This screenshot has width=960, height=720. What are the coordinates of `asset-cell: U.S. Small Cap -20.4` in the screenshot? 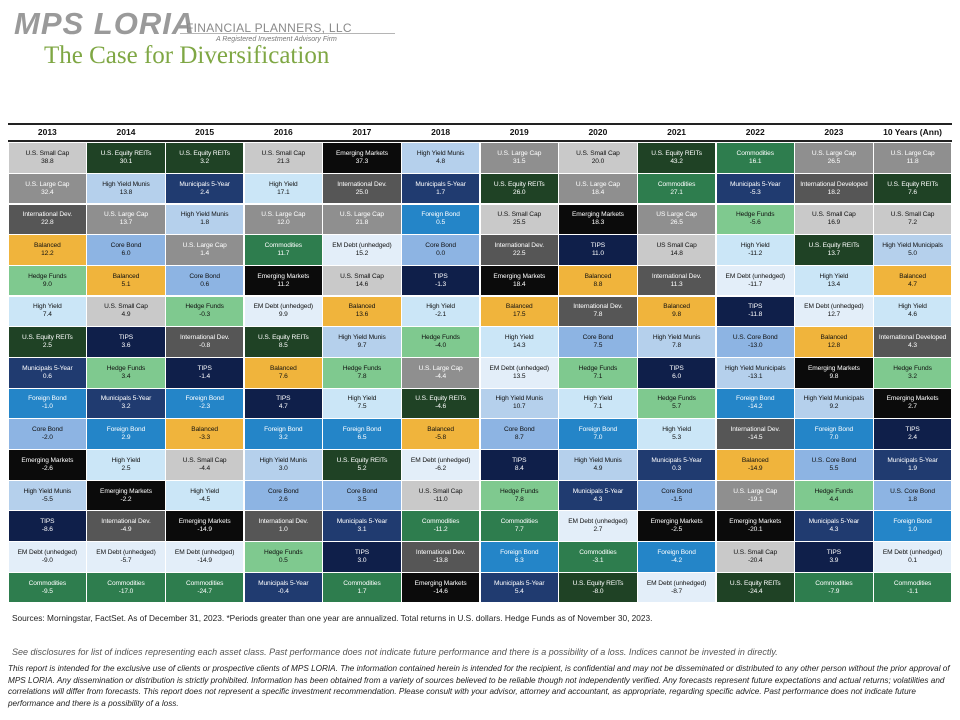 It's located at (755, 557).